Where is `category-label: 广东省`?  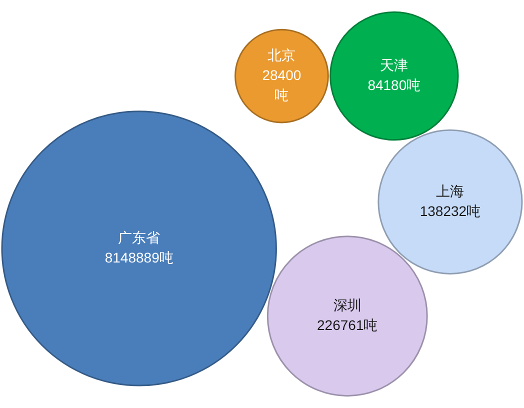 category-label: 广东省 is located at coordinates (139, 237).